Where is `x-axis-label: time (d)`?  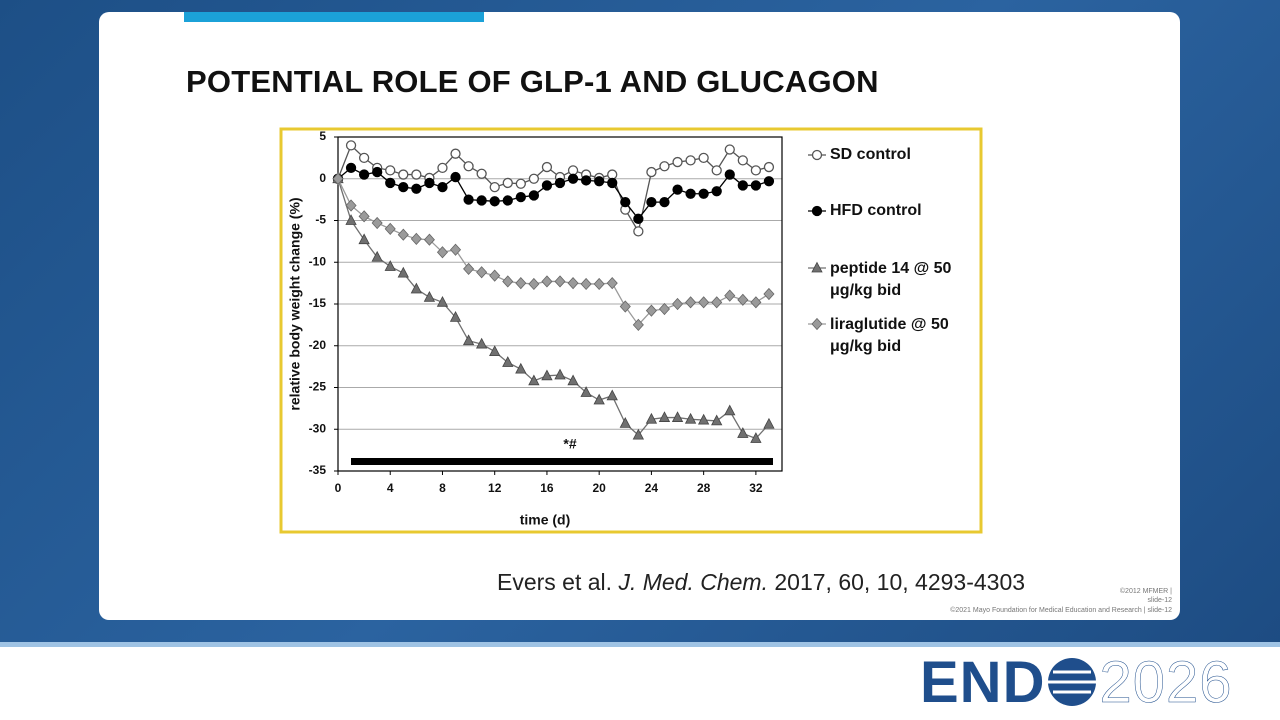 x-axis-label: time (d) is located at coordinates (545, 520).